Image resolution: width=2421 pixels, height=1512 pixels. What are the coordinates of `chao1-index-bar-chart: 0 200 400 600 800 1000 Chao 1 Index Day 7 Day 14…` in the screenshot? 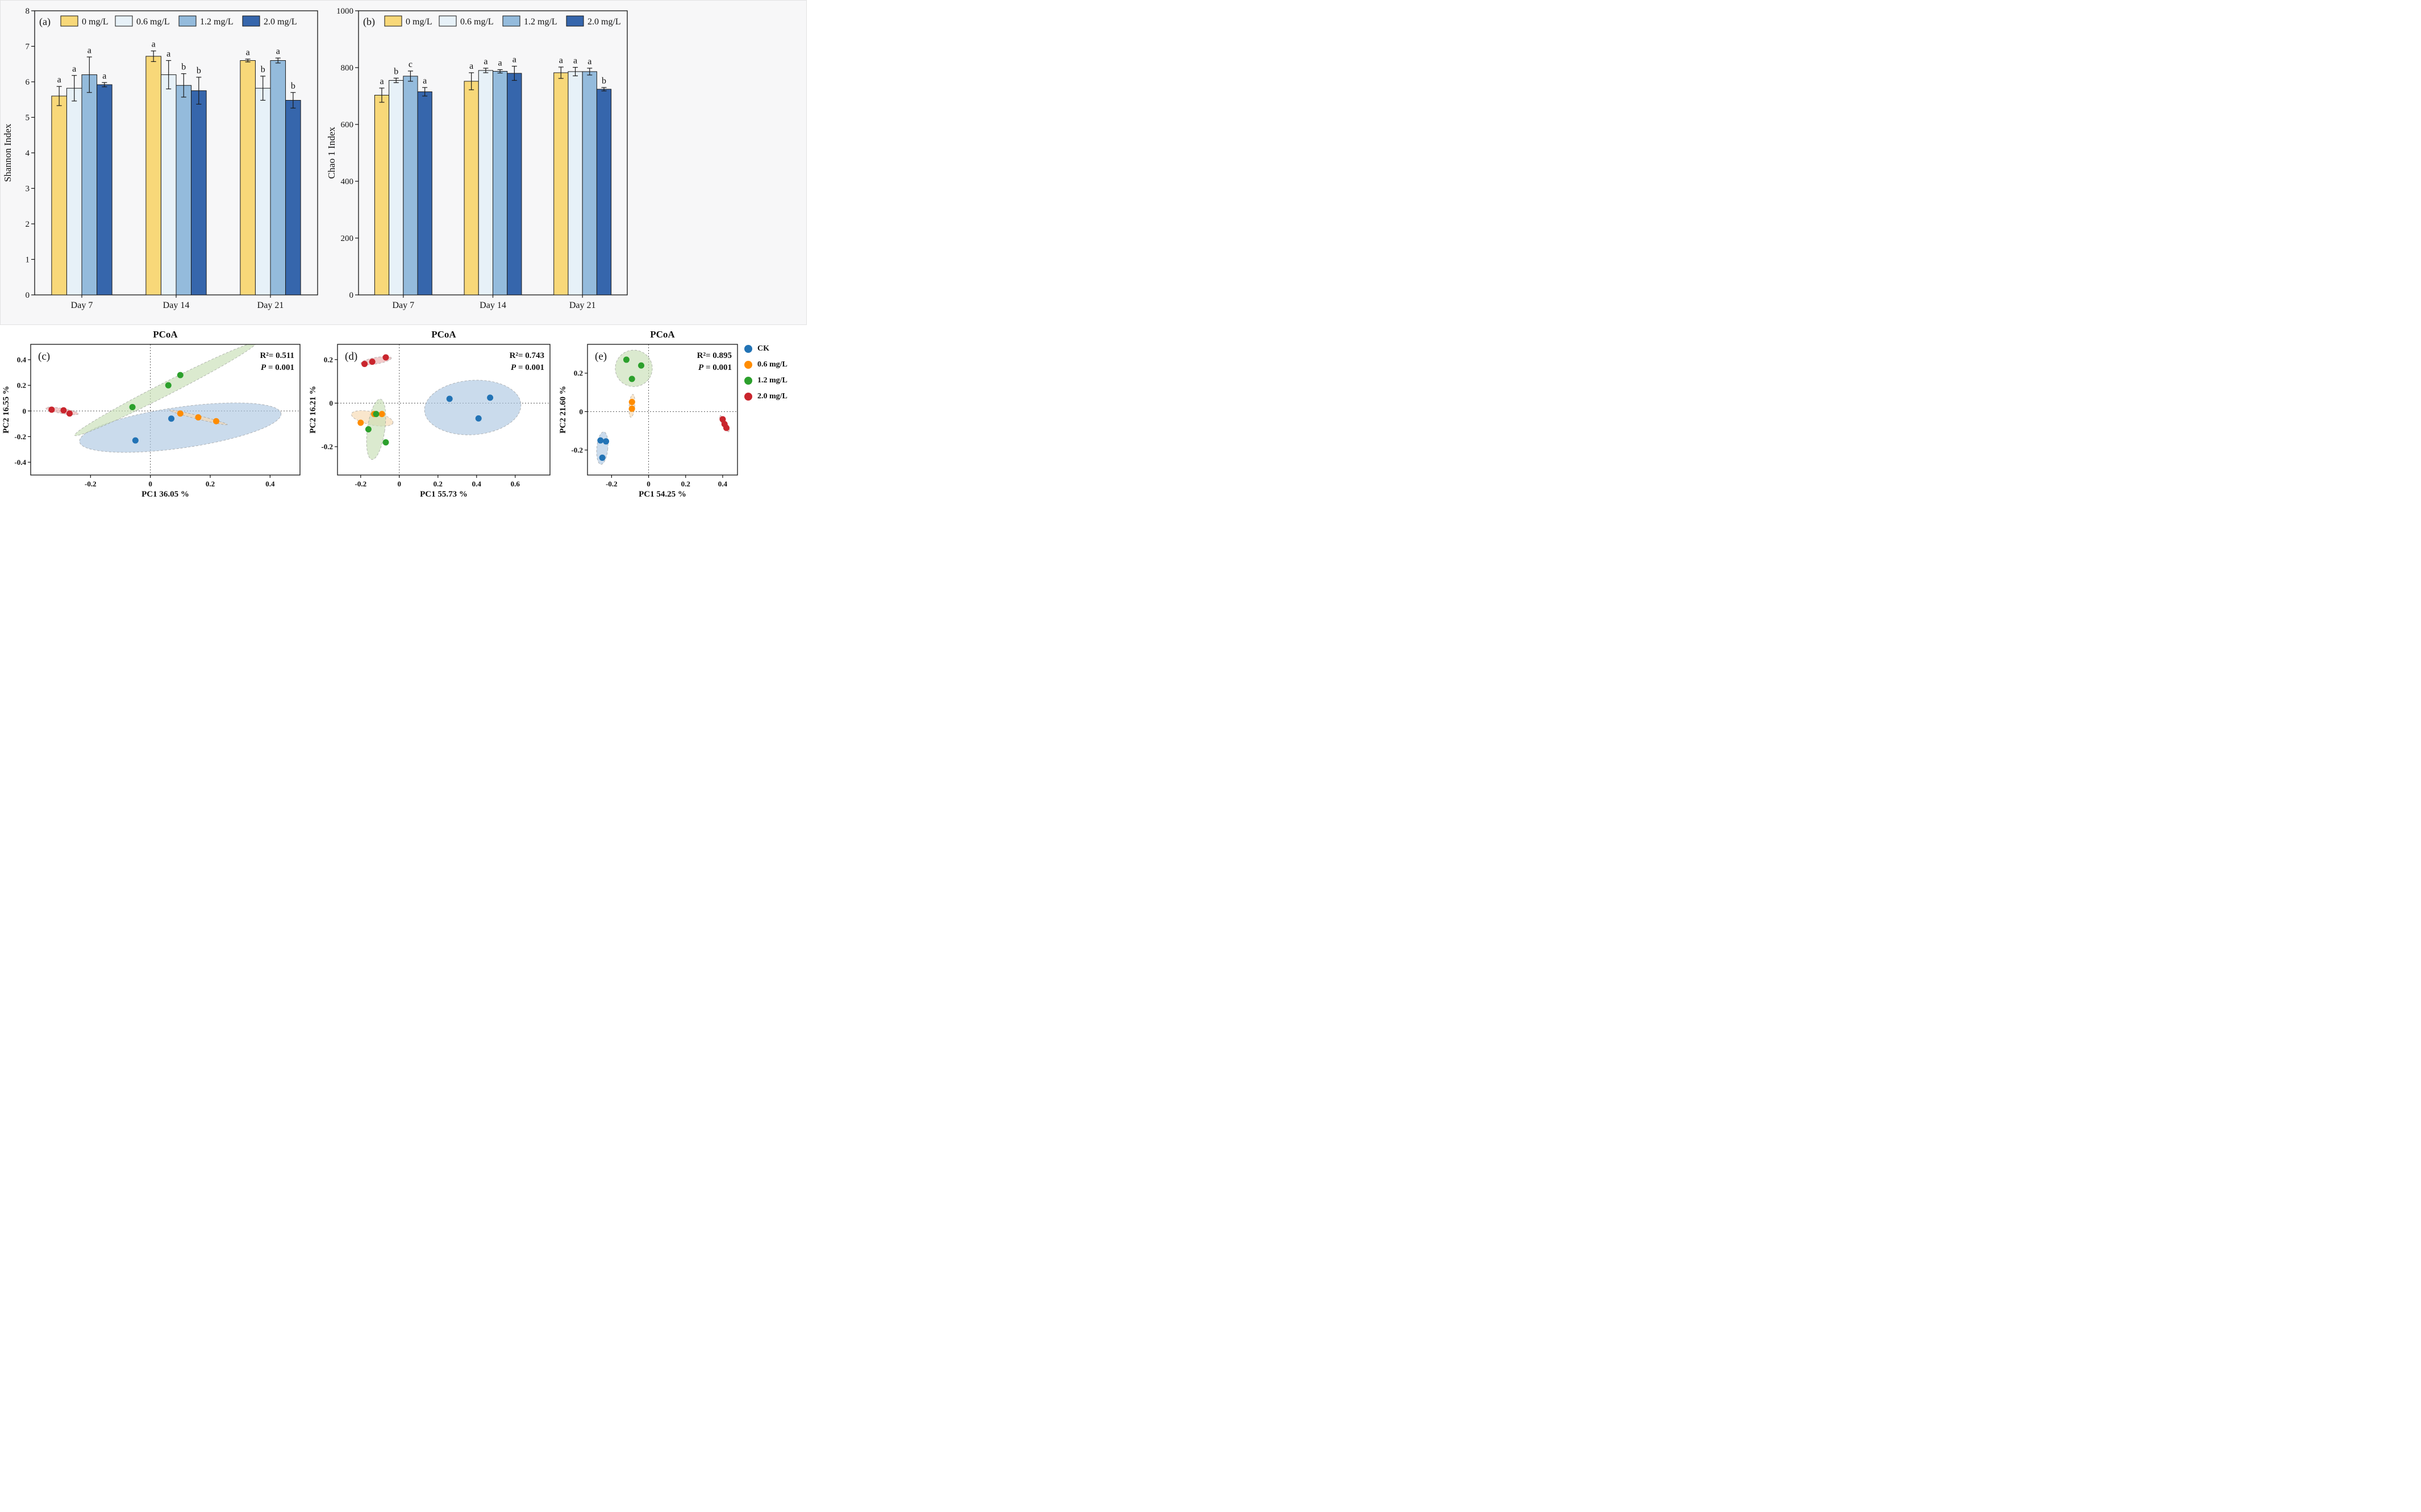 It's located at (477, 158).